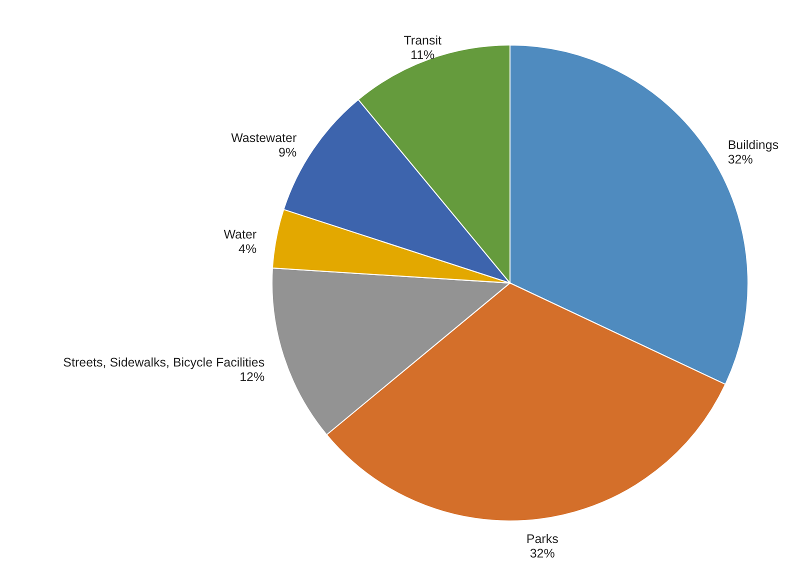  Describe the element at coordinates (264, 137) in the screenshot. I see `slice-label: Wastewater` at that location.